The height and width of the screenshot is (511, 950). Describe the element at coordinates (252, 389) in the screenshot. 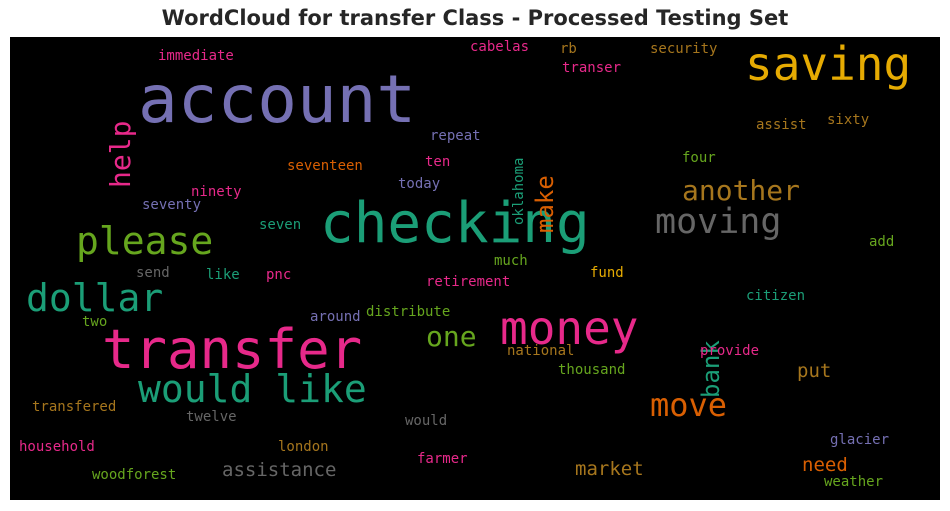

I see `wordcloud-word: would like` at that location.